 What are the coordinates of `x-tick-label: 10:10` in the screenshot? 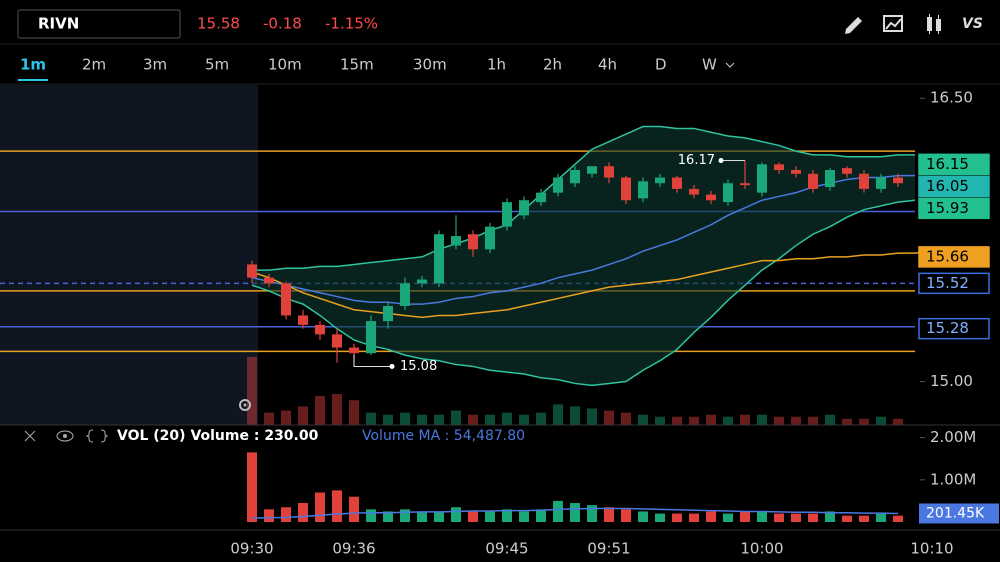 It's located at (931, 549).